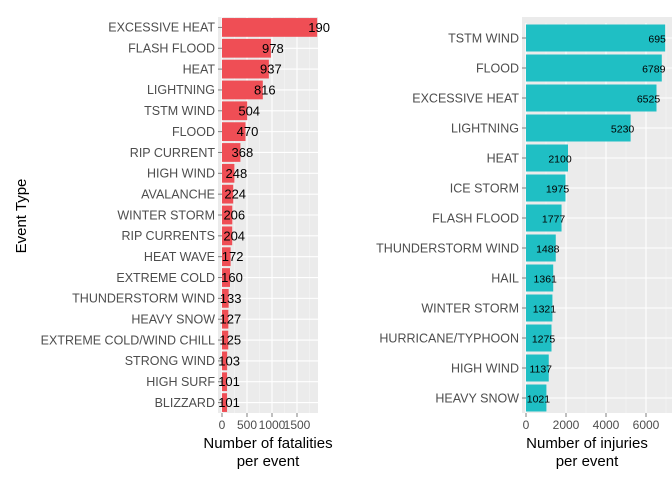 The height and width of the screenshot is (480, 672). I want to click on right-data-label: 1321, so click(545, 310).